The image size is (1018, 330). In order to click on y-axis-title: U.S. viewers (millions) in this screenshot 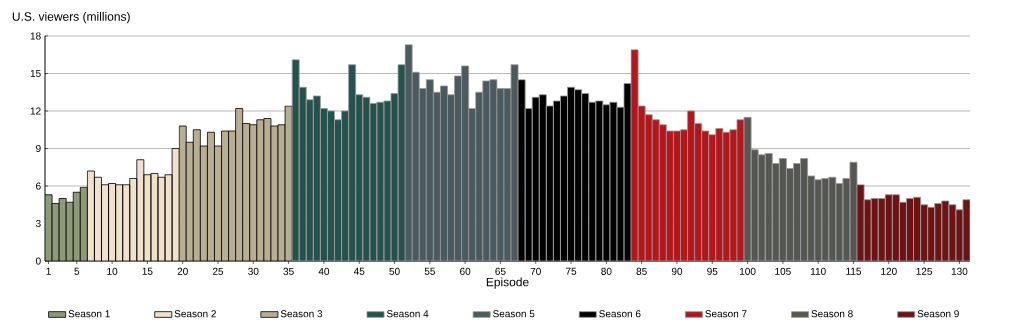, I will do `click(71, 17)`.